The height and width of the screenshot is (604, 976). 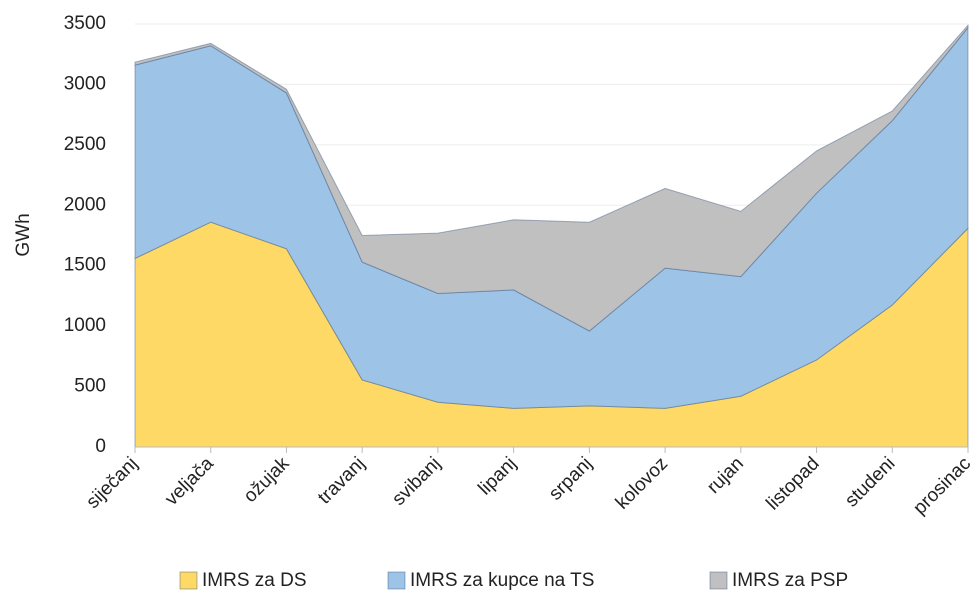 I want to click on y-tick-label: 3000, so click(x=85, y=83).